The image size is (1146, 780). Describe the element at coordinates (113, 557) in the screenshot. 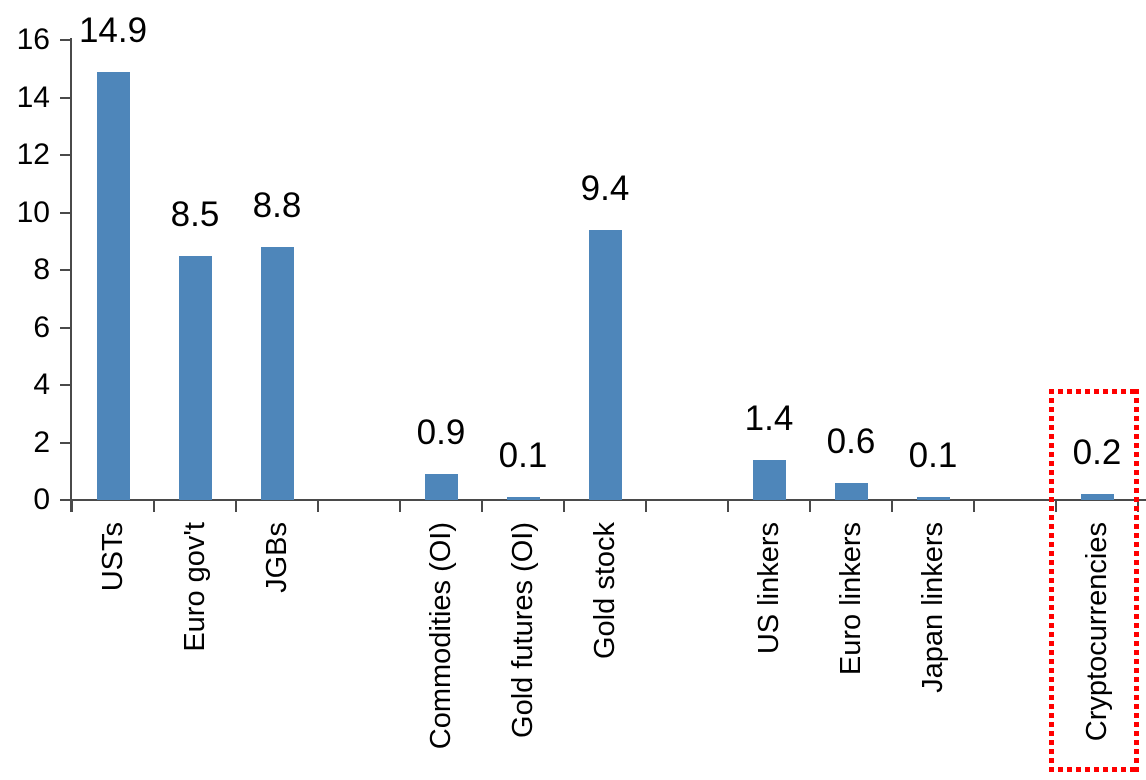

I see `category-label-usts: USTs` at that location.